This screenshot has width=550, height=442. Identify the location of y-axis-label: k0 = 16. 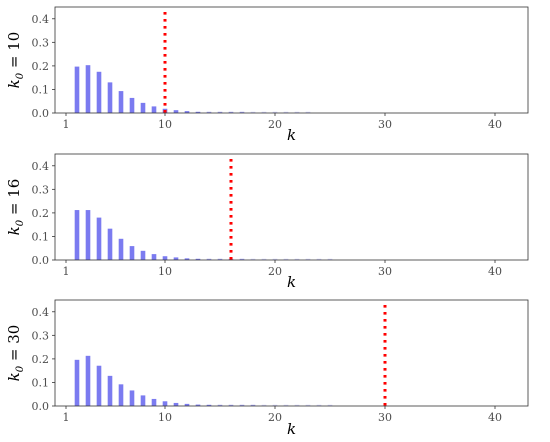
(15, 207).